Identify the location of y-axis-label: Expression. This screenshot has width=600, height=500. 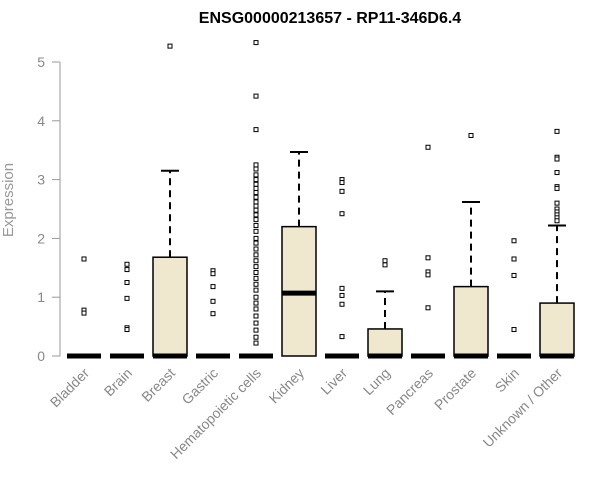
(8, 200).